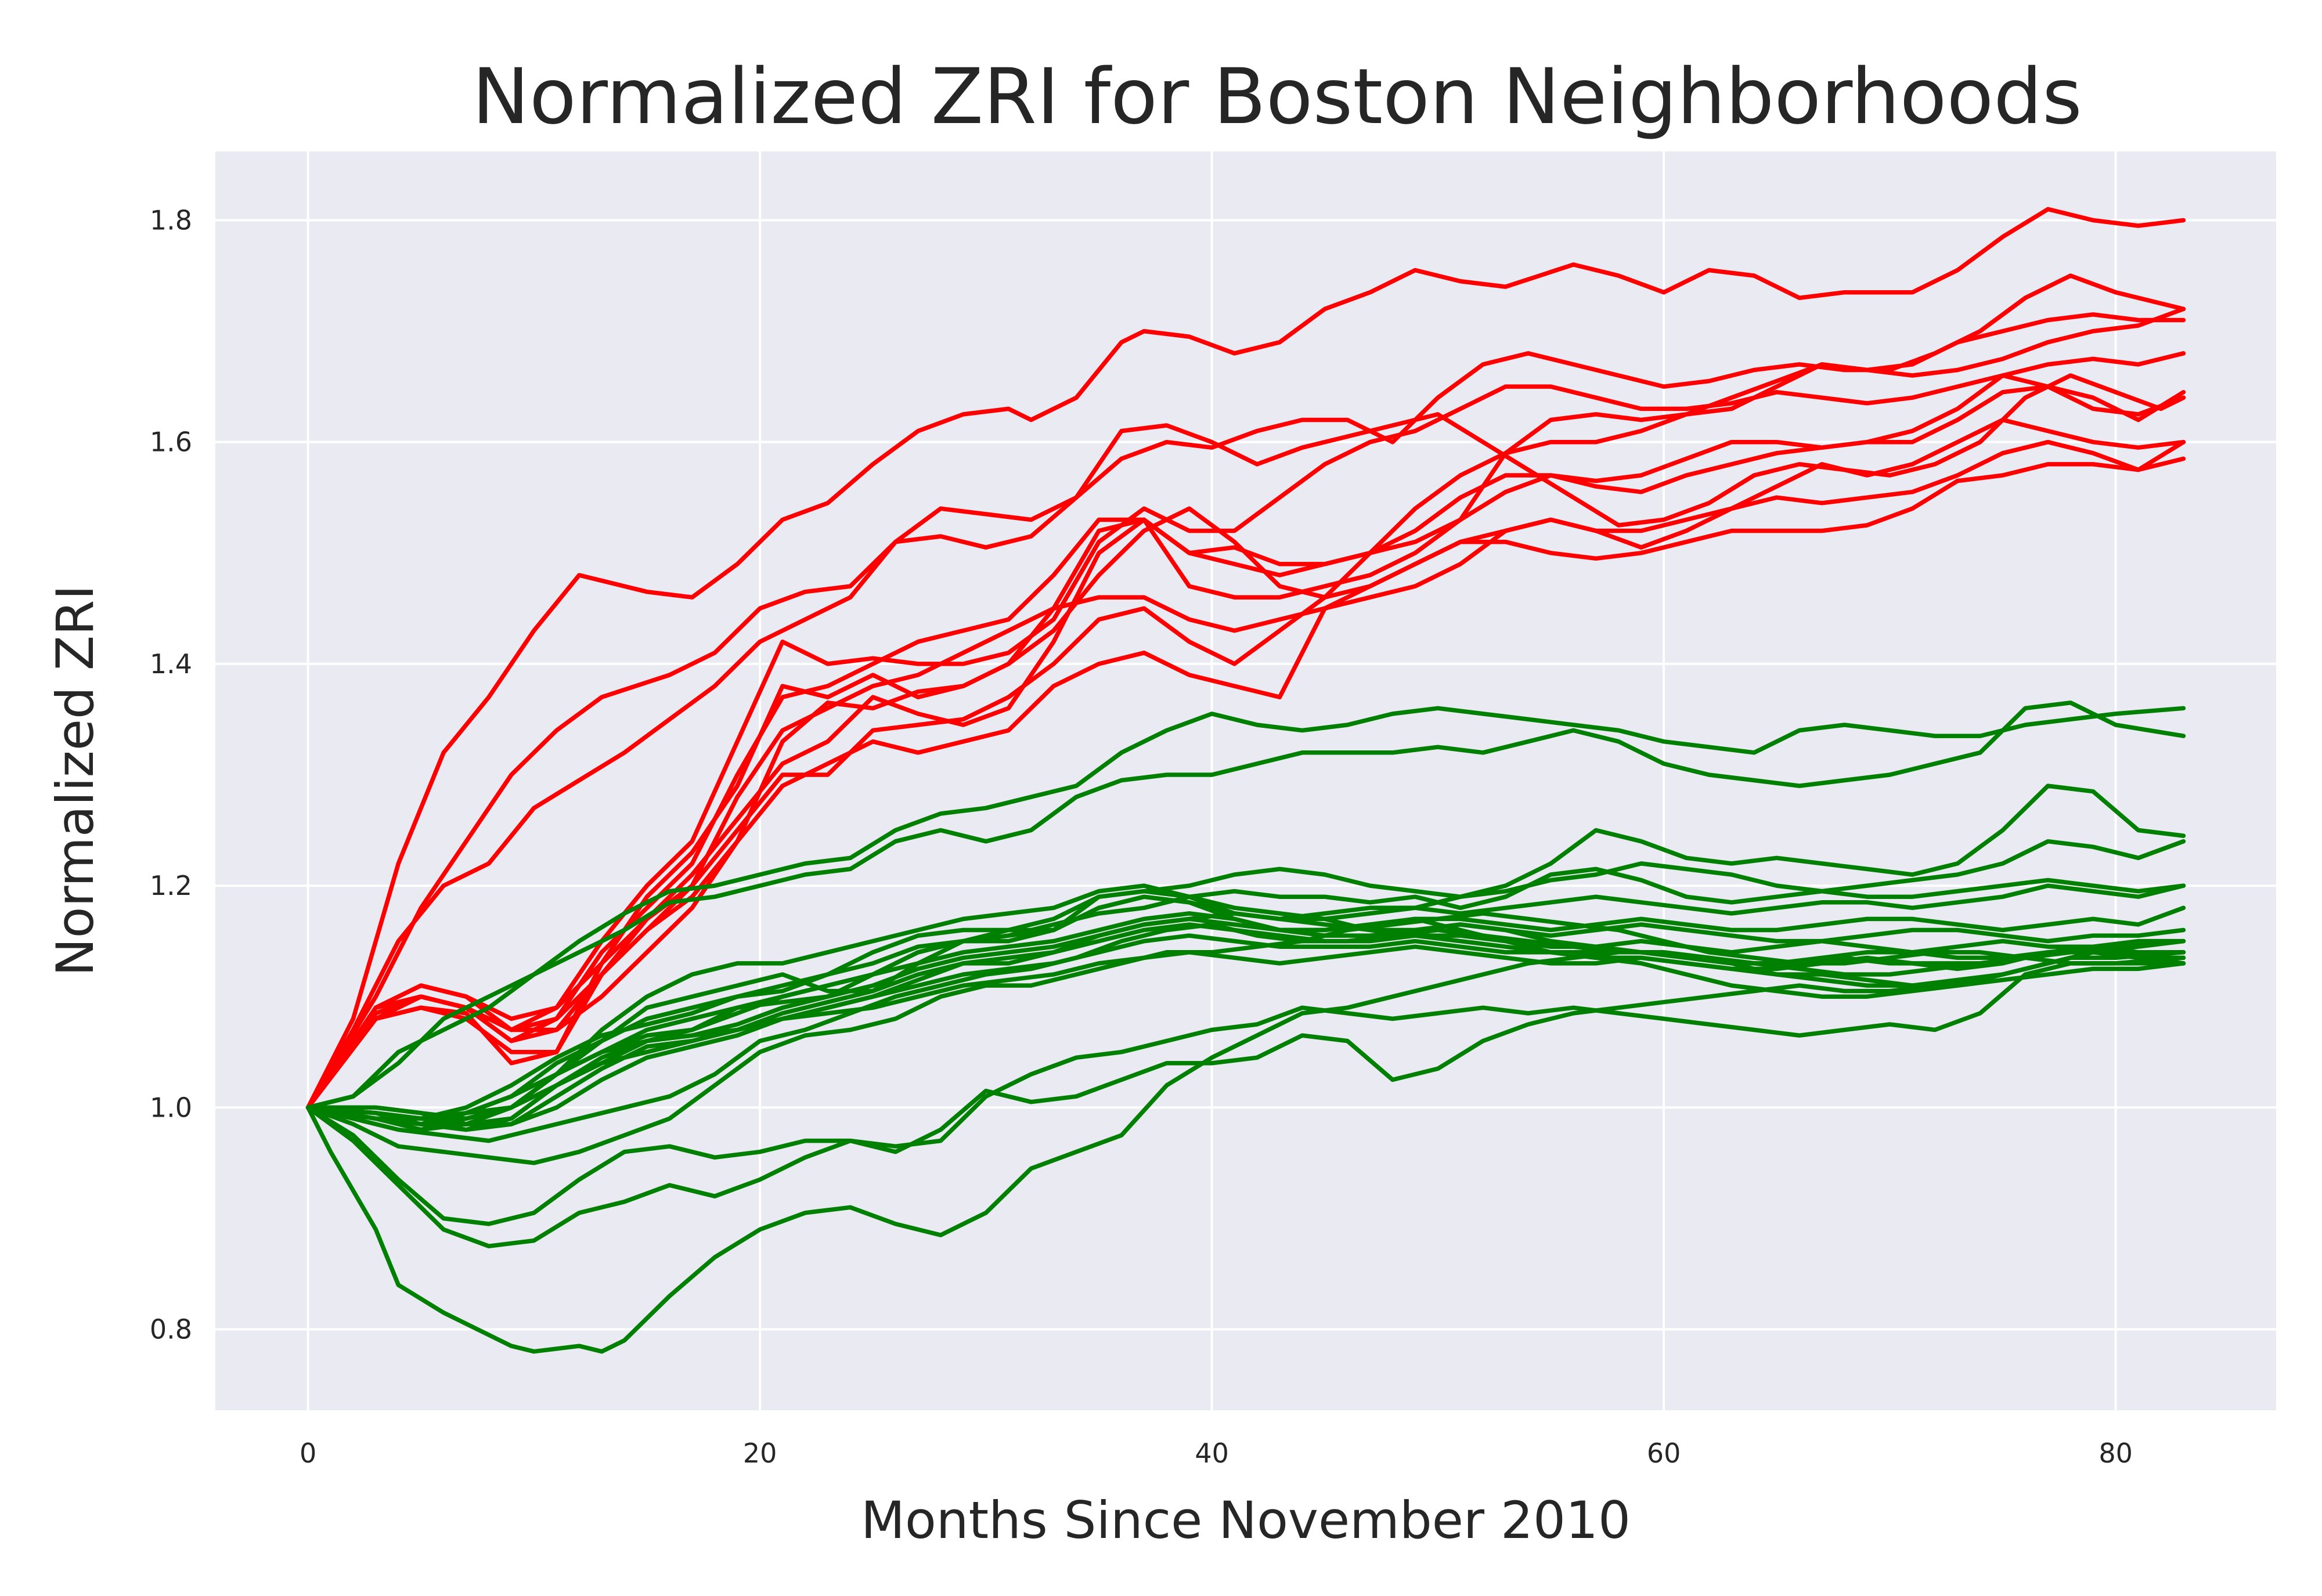  What do you see at coordinates (75, 780) in the screenshot?
I see `y-axis-label: Normalized ZRI` at bounding box center [75, 780].